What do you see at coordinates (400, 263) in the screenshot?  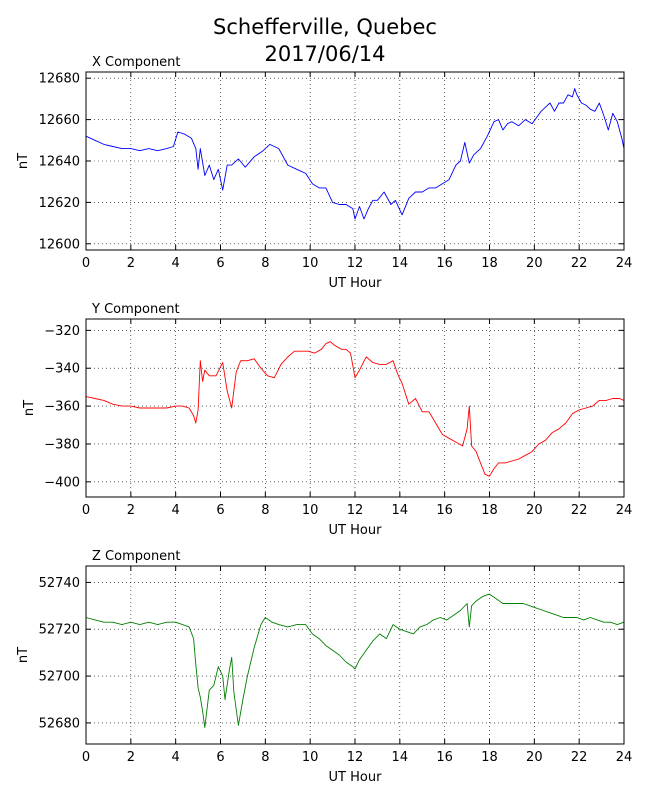 I see `x-xtick-label: 14` at bounding box center [400, 263].